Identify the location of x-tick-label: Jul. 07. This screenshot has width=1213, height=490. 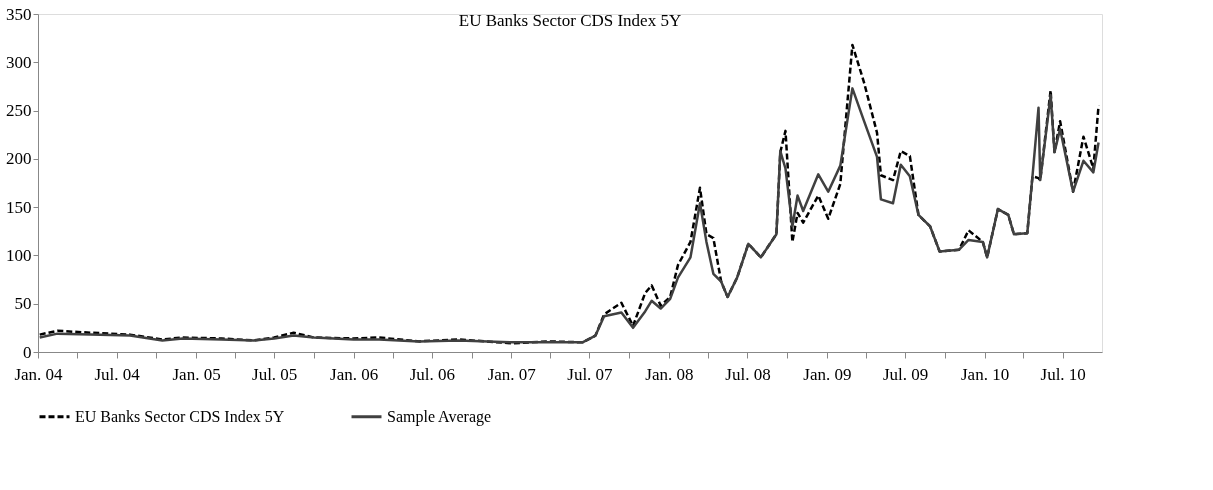
(590, 374).